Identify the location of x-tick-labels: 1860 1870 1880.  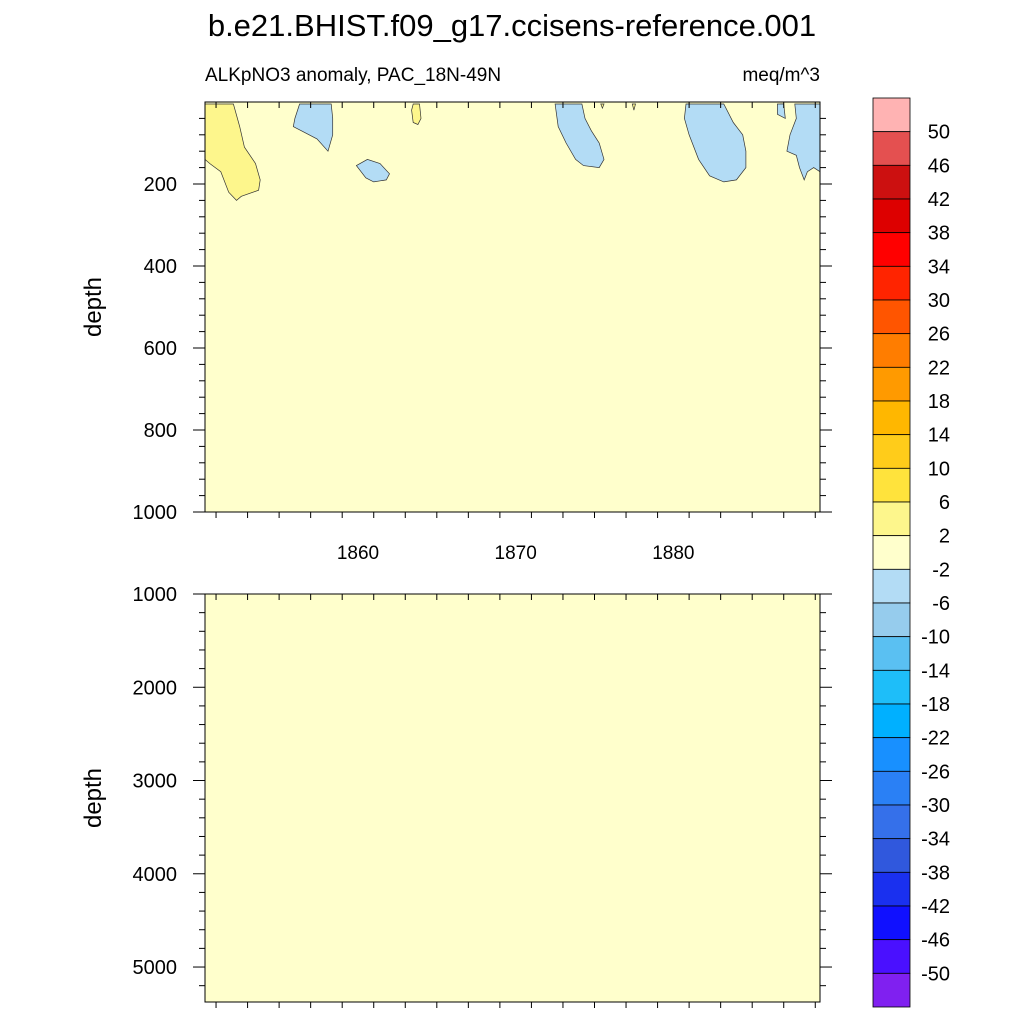
(516, 553).